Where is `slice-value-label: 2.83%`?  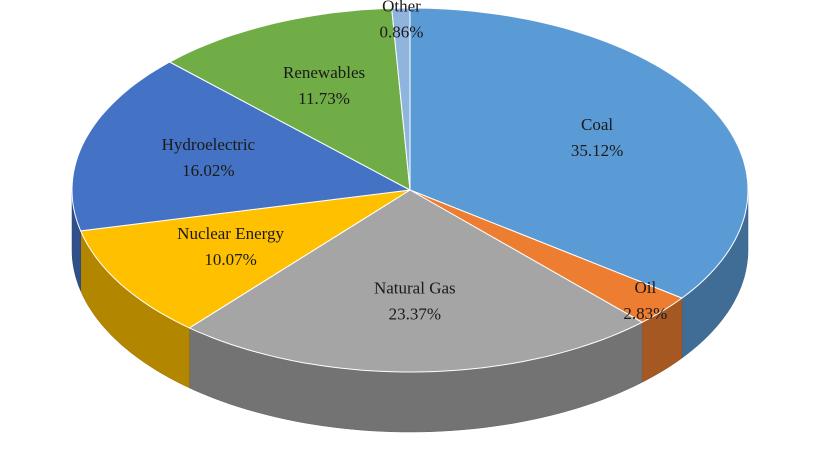
slice-value-label: 2.83% is located at coordinates (645, 313).